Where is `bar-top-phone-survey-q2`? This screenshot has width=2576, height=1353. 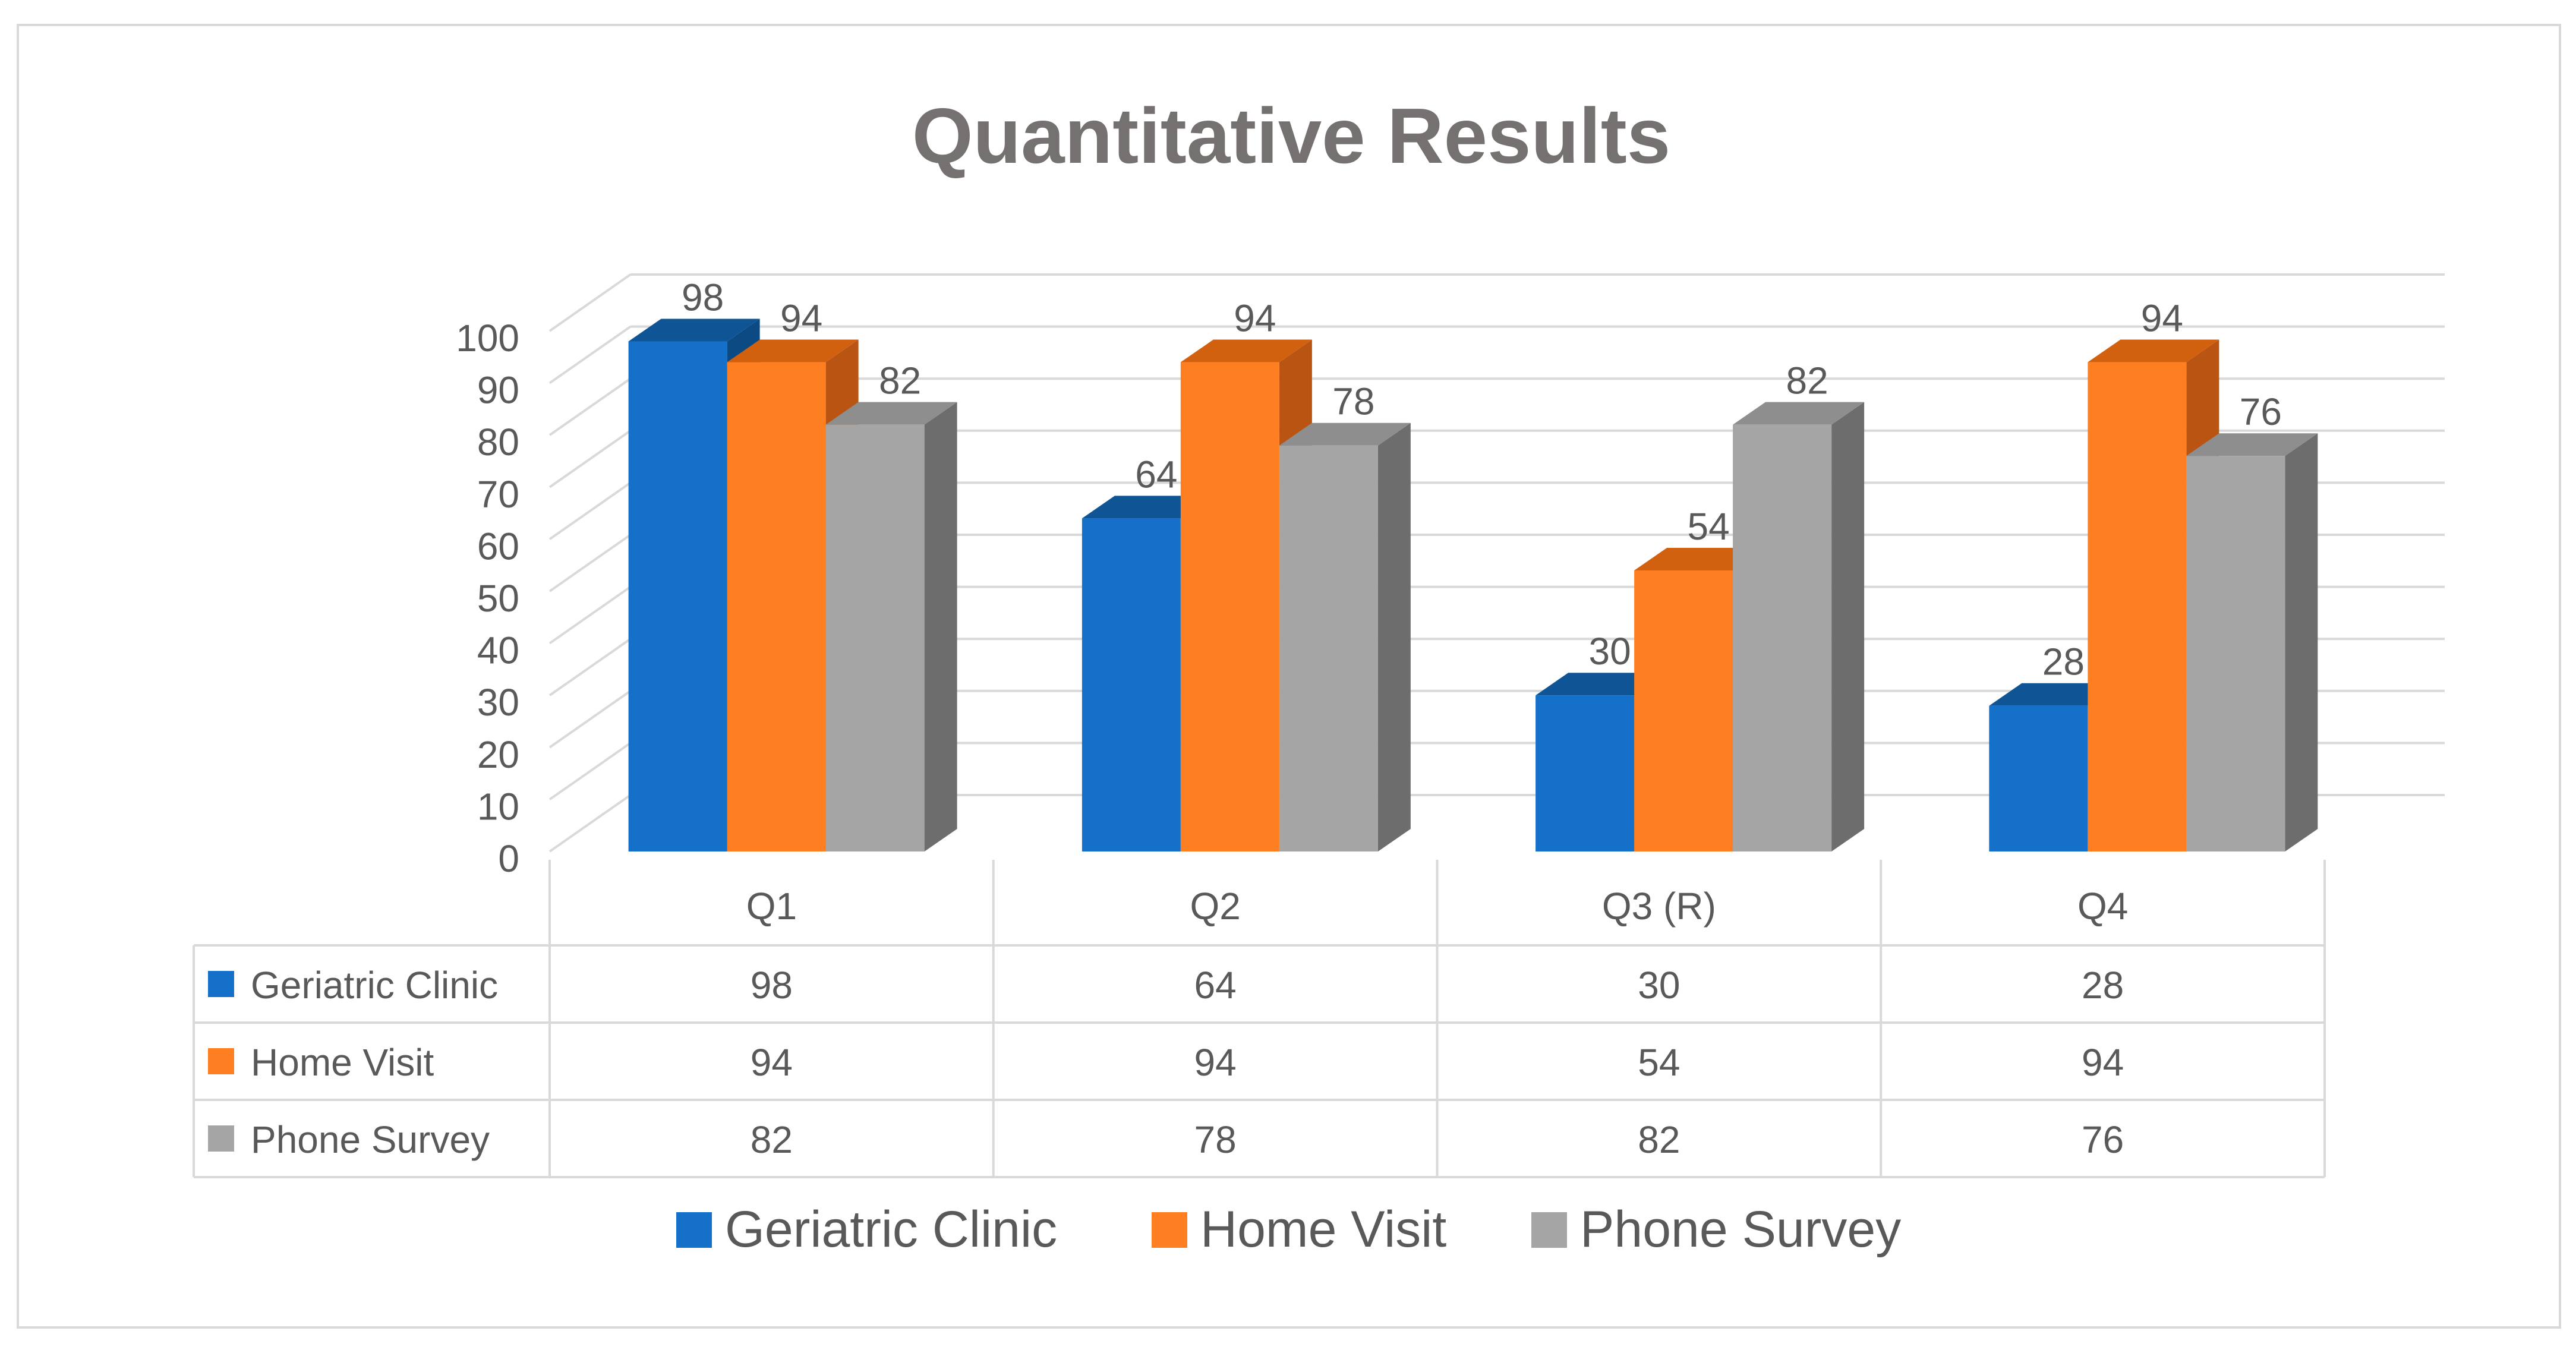 bar-top-phone-survey-q2 is located at coordinates (1345, 434).